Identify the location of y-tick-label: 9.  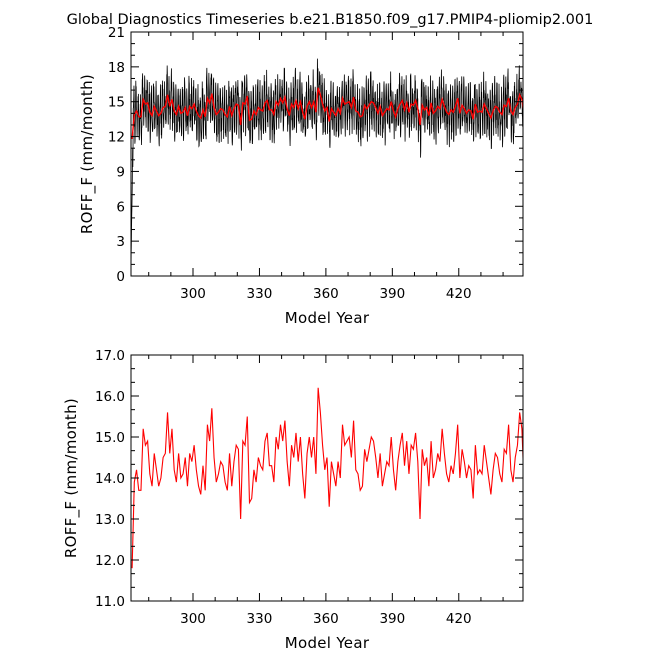
(120, 172).